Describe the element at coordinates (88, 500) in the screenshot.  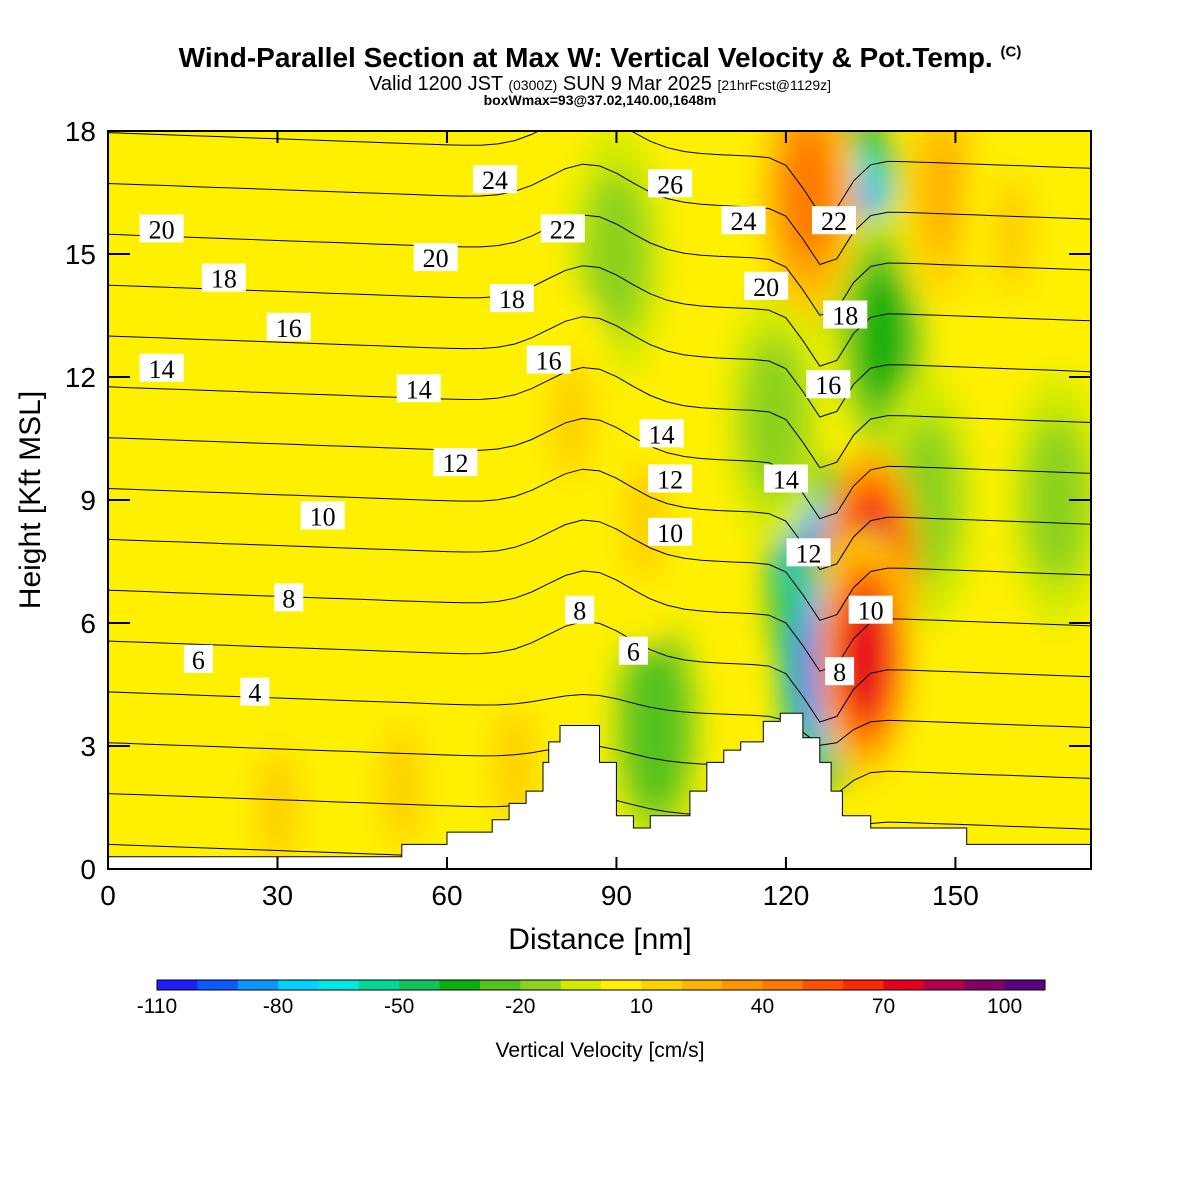
I see `y-tick-label: 9` at that location.